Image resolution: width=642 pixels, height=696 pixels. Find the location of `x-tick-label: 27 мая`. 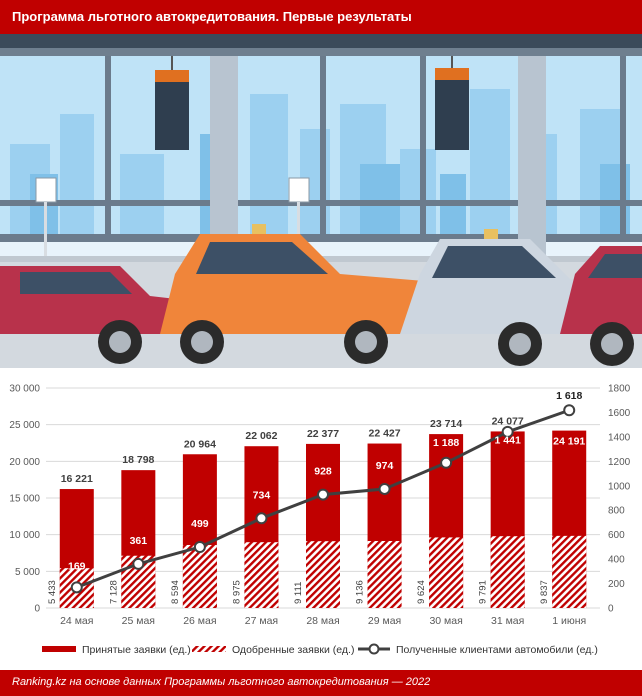

x-tick-label: 27 мая is located at coordinates (261, 621).